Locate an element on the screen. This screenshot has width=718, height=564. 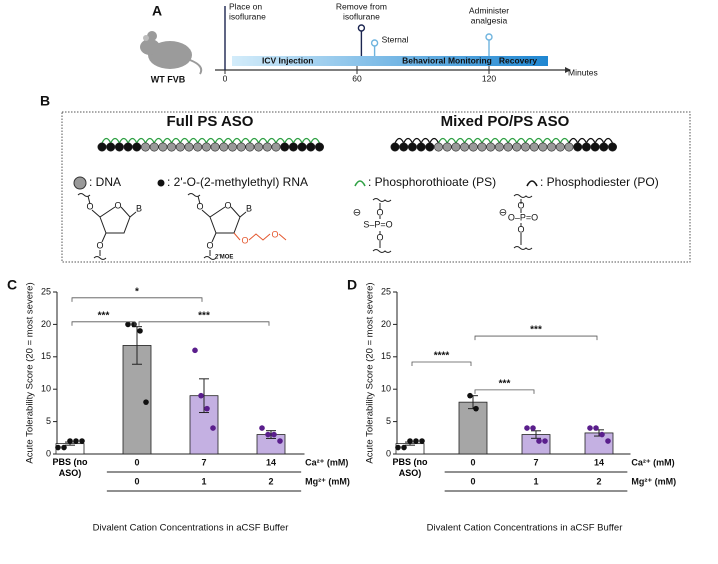
strand-title: Mixed PO/PS ASO is located at coordinates (505, 121).